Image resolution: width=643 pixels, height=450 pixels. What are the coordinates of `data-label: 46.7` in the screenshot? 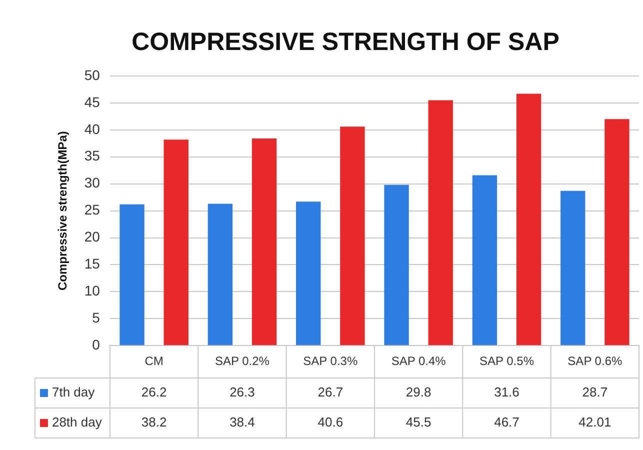 It's located at (507, 422).